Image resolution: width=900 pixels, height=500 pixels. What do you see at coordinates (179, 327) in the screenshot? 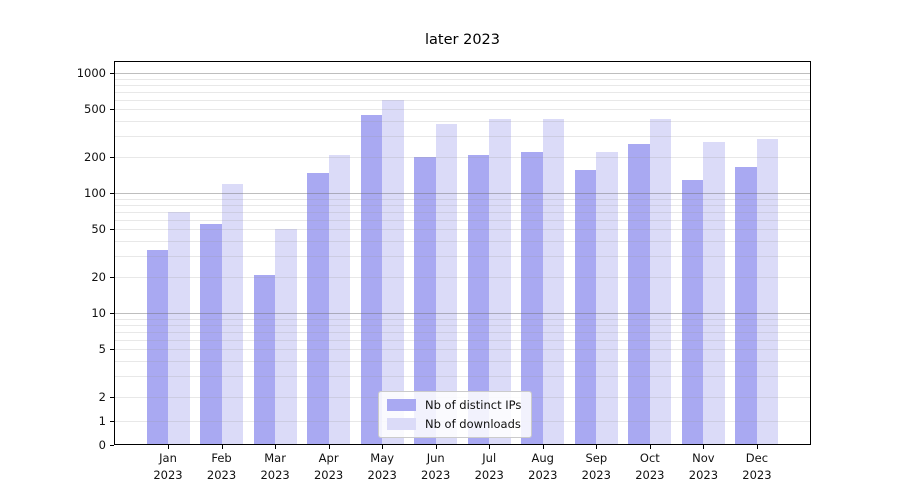
I see `bar-downloads-Jan-2023` at bounding box center [179, 327].